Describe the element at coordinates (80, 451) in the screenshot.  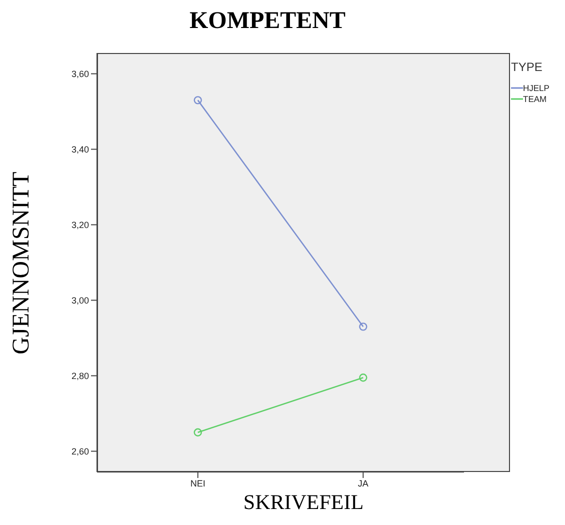
I see `y-tick-label: 2,60` at that location.